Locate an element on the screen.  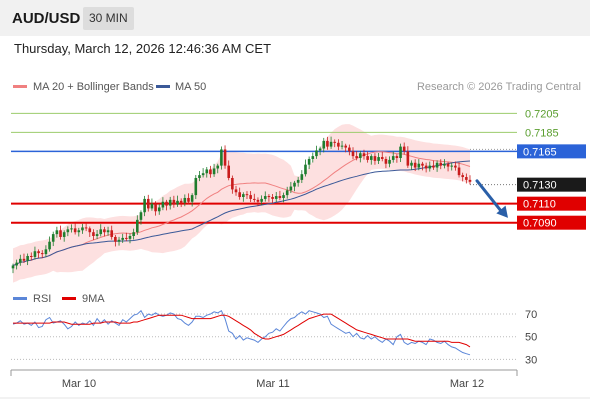
rsi-legend-label: RSI is located at coordinates (42, 299).